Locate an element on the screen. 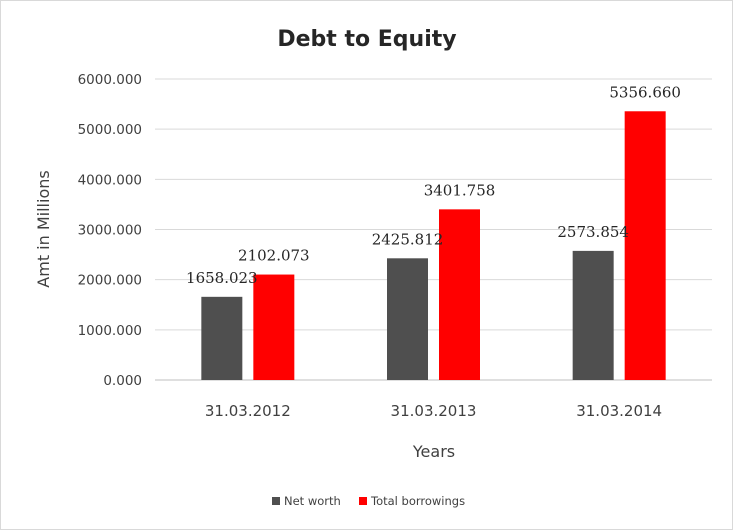 This screenshot has width=733, height=530. y-tick-label: 4000.000 is located at coordinates (110, 180).